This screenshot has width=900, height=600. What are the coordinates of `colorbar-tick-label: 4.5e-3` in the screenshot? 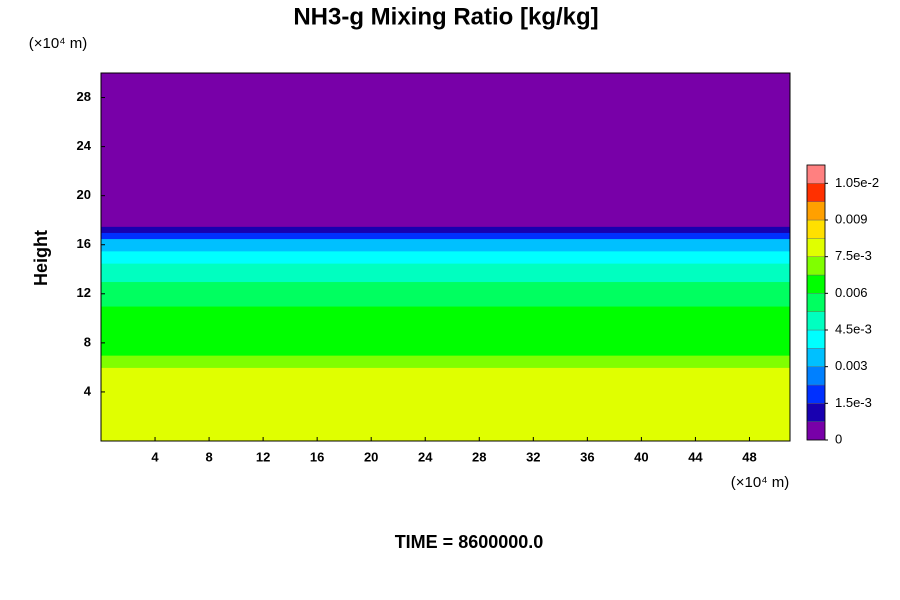 It's located at (853, 328).